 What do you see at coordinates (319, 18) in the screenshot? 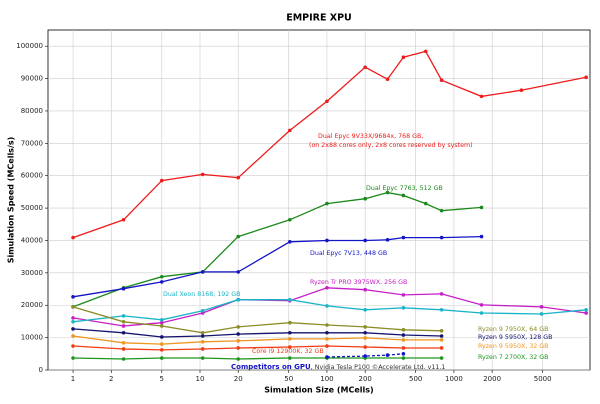
I see `chart-title: EMPIRE XPU` at bounding box center [319, 18].